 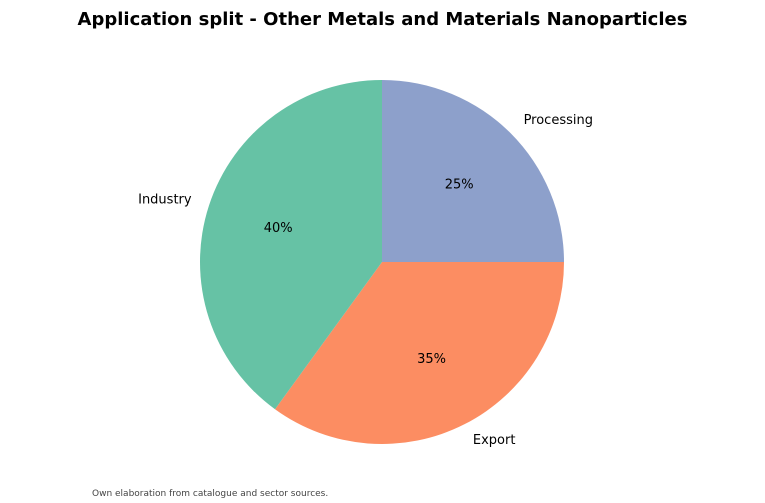 What do you see at coordinates (473, 171) in the screenshot?
I see `pie-slice-processing` at bounding box center [473, 171].